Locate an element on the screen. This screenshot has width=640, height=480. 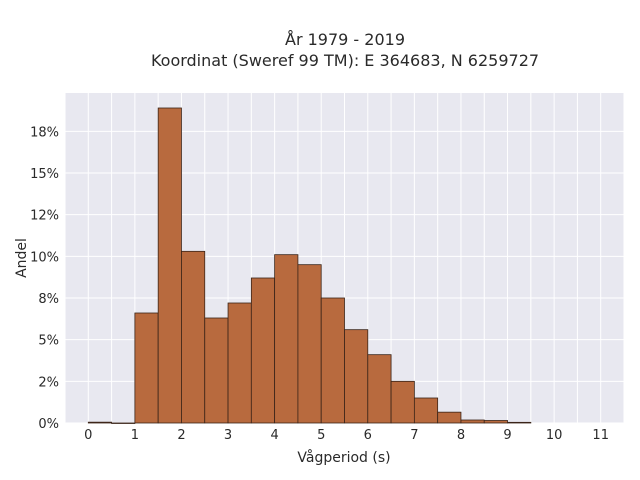
x-tick-label: 5 is located at coordinates (321, 435).